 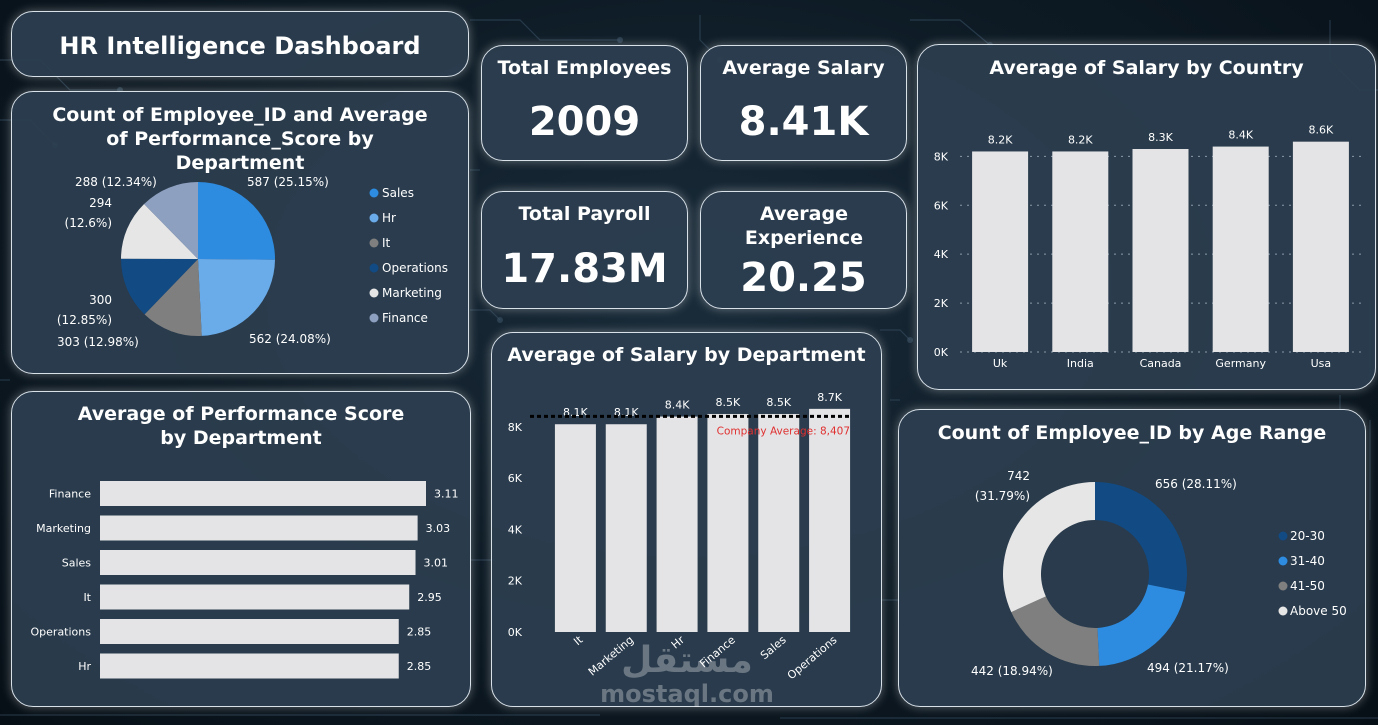 I want to click on donut-data-label: 494 (21.17%), so click(x=1188, y=668).